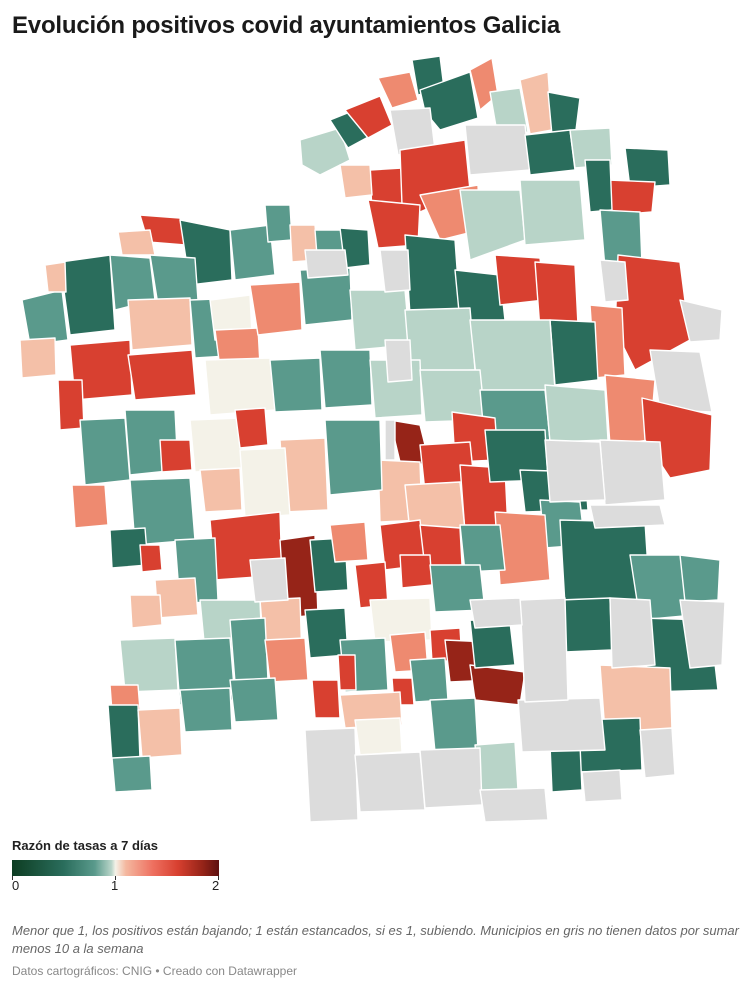 The height and width of the screenshot is (991, 756). Describe the element at coordinates (85, 845) in the screenshot. I see `legend-title: Razón de tasas a 7 días` at that location.